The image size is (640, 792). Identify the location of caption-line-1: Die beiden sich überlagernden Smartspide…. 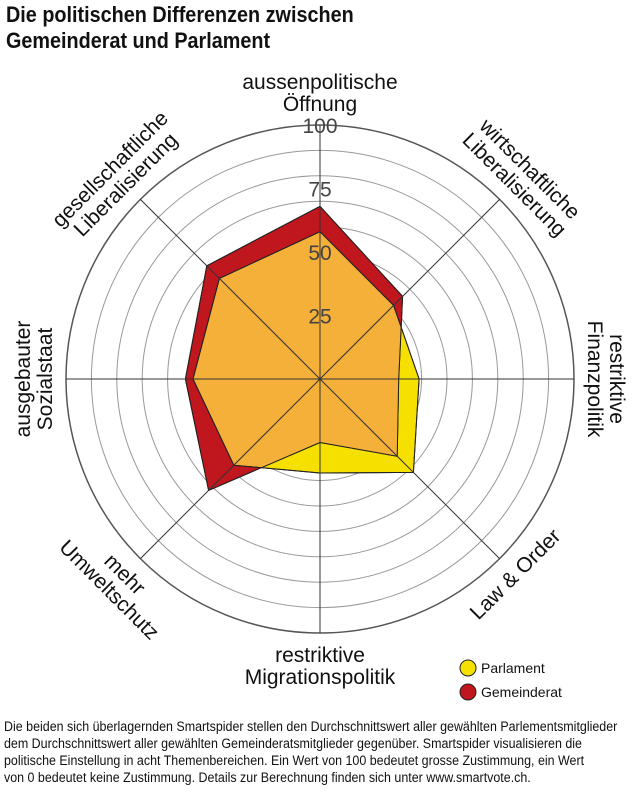
(311, 726).